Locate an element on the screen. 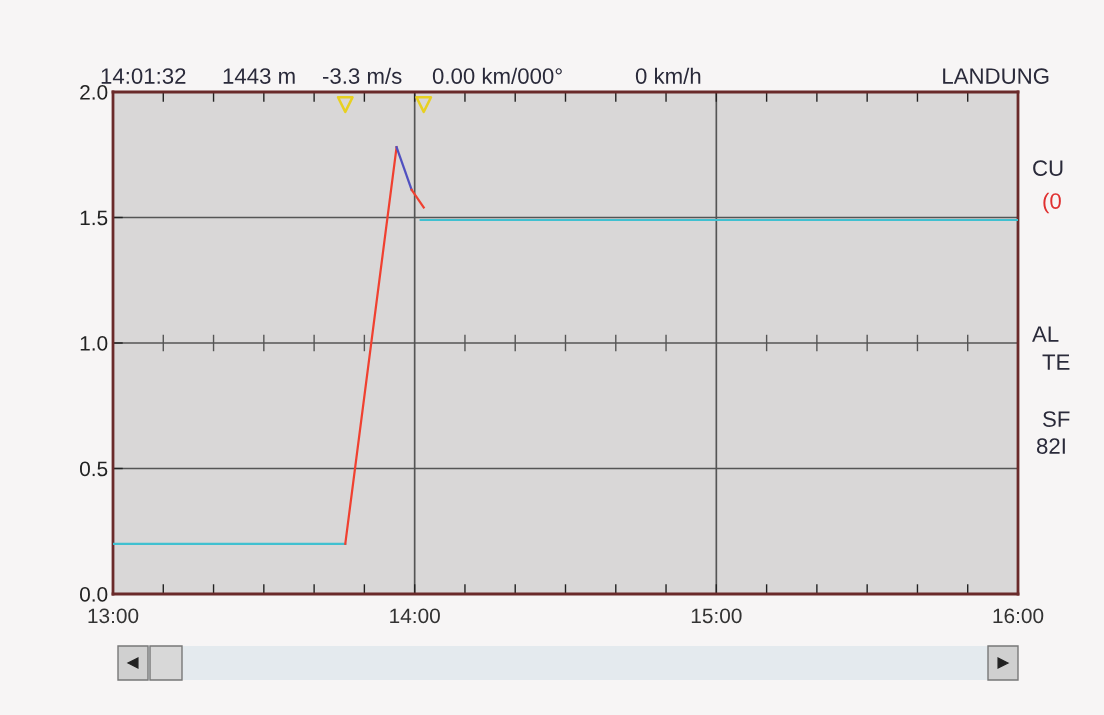  y-tick-label: 1.5 is located at coordinates (94, 218).